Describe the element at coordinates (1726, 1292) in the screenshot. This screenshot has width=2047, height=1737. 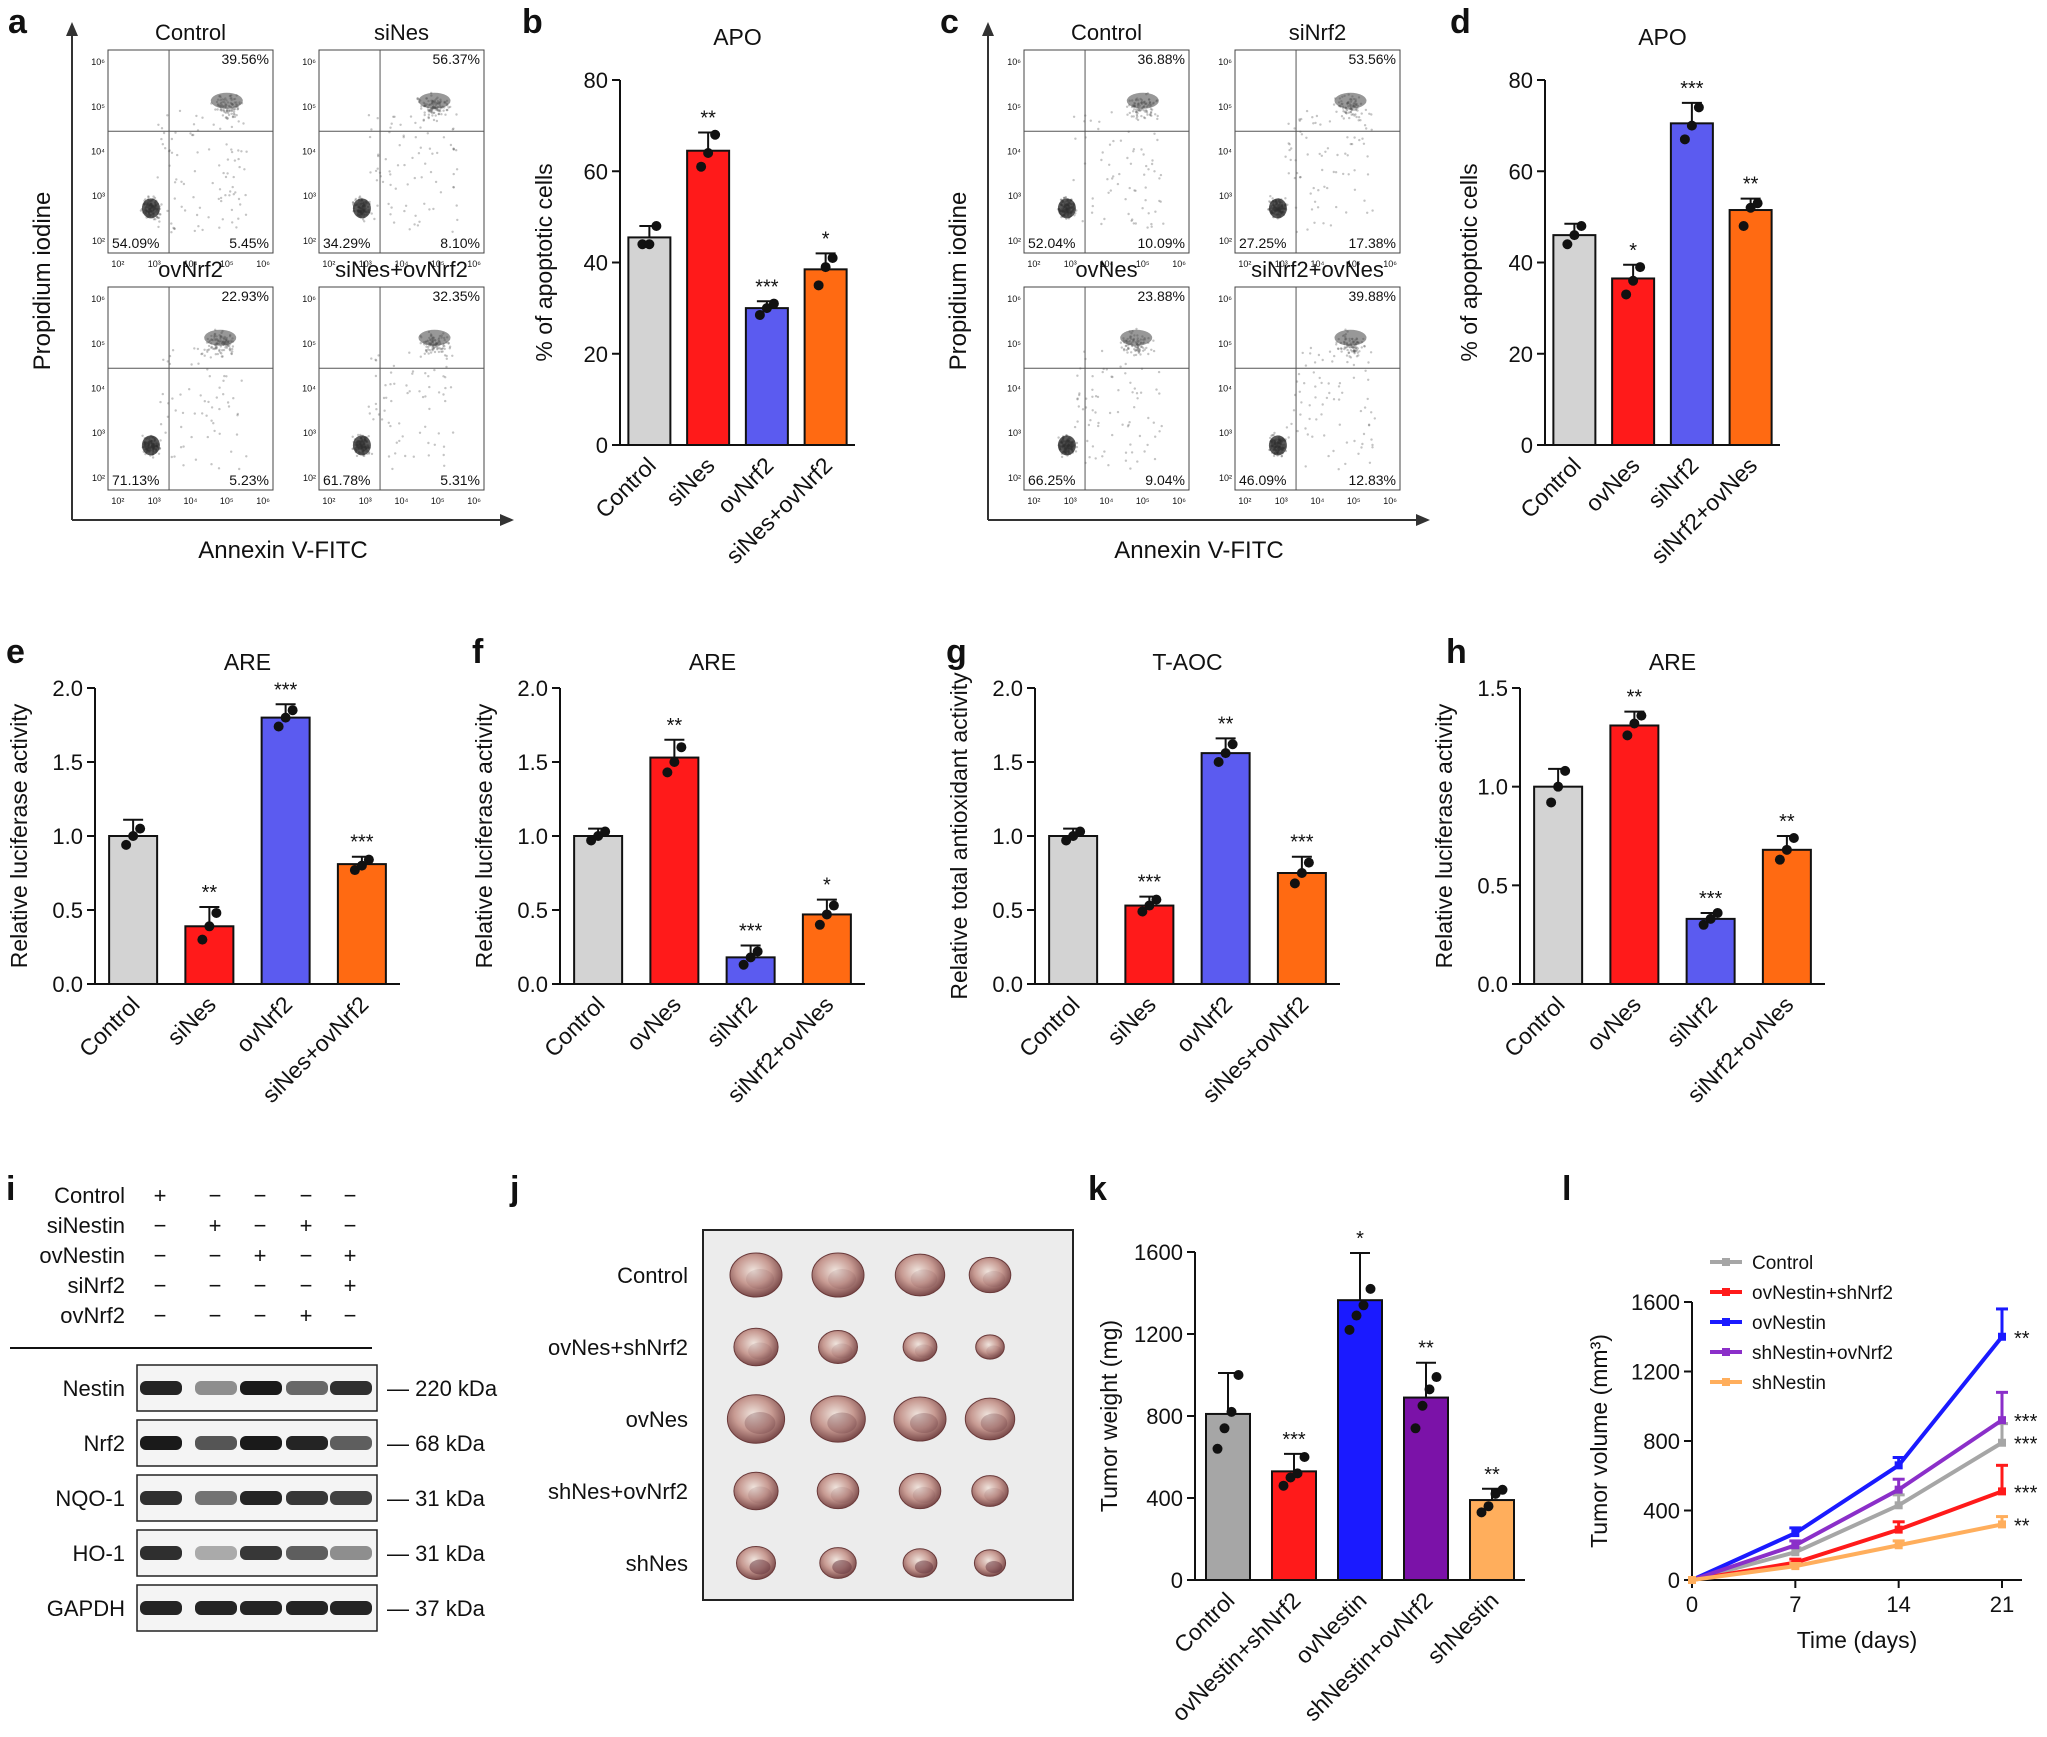
I see `legend-marker` at that location.